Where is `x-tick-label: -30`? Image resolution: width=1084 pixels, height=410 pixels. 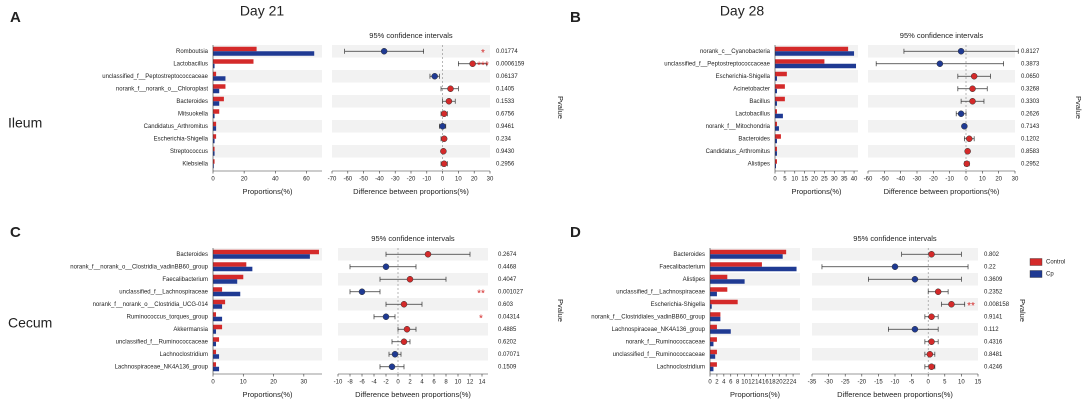 x-tick-label: -30 is located at coordinates (917, 180).